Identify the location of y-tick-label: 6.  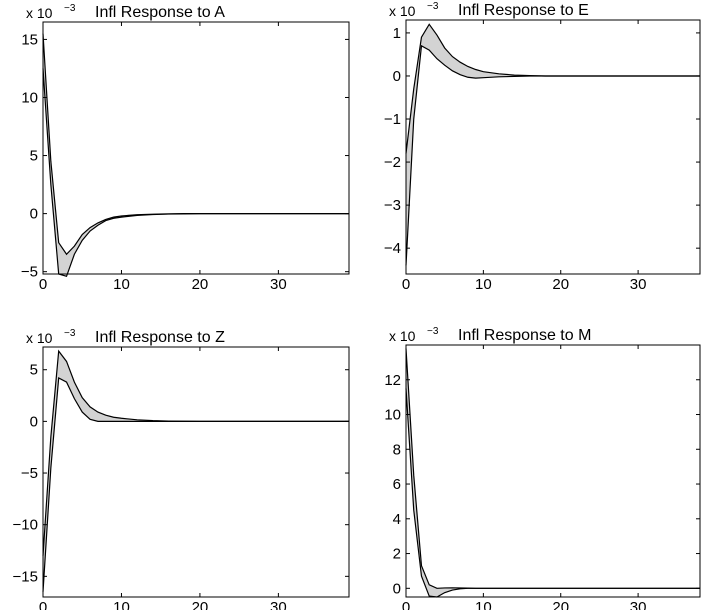
(397, 484).